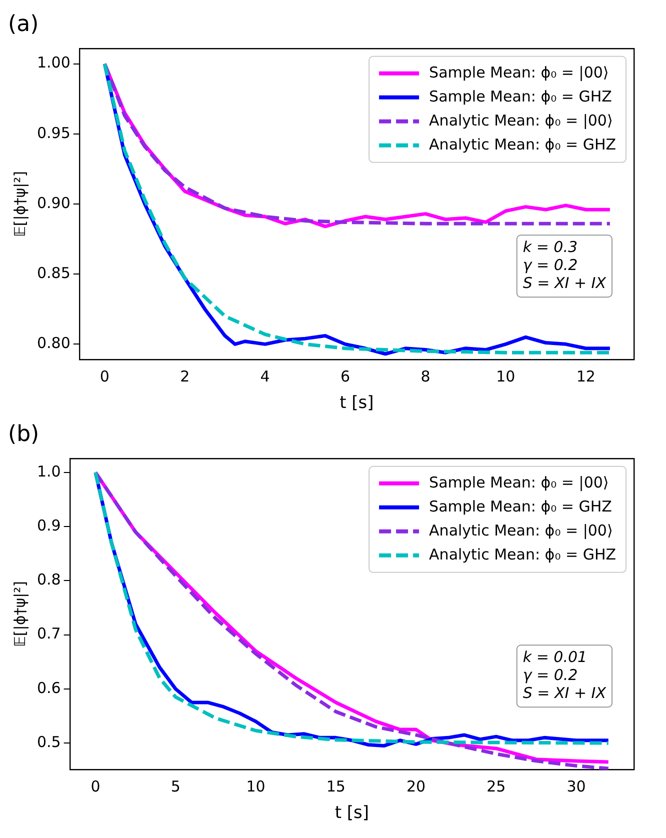 The height and width of the screenshot is (838, 666). Describe the element at coordinates (555, 657) in the screenshot. I see `annotation: k = 0.01` at that location.